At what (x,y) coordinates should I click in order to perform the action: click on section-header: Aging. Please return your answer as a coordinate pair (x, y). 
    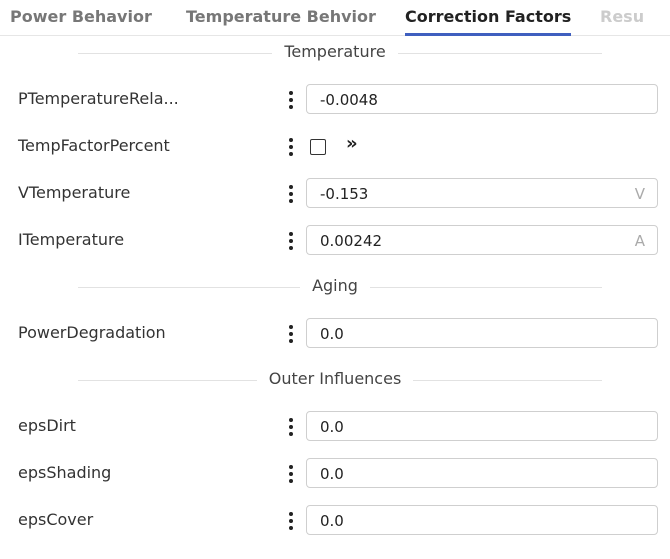
    Looking at the image, I should click on (335, 287).